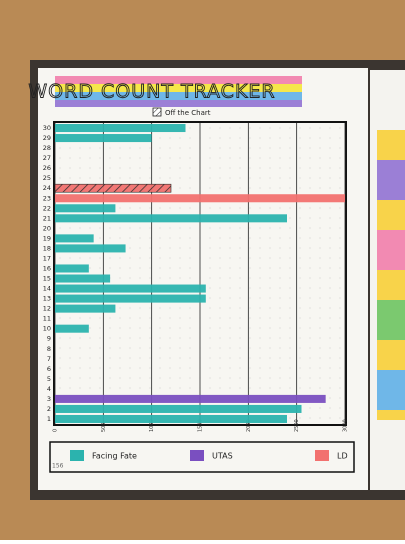 This screenshot has height=544, width=405. Describe the element at coordinates (47, 208) in the screenshot. I see `y-tick-label: 22` at that location.